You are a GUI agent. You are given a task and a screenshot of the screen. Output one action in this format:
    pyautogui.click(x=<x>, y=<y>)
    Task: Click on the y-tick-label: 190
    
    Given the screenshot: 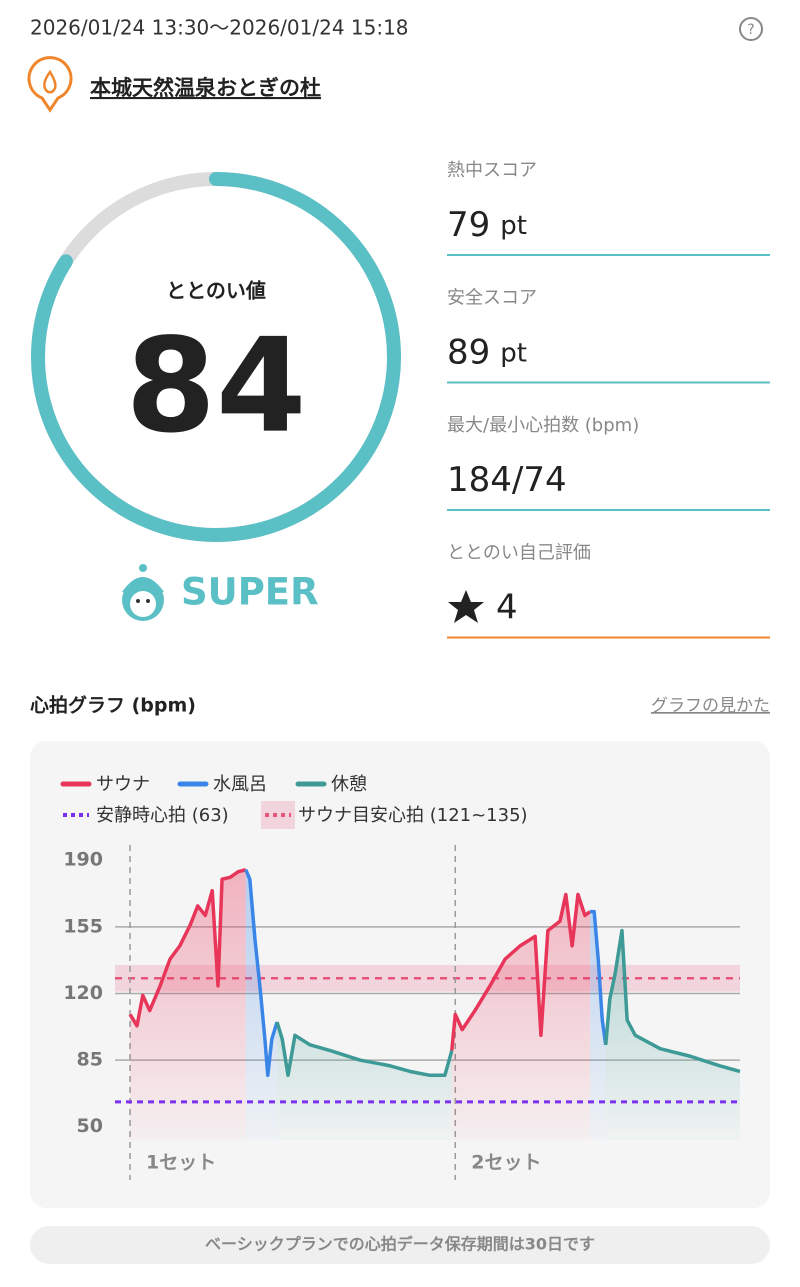 What is the action you would take?
    pyautogui.click(x=83, y=860)
    